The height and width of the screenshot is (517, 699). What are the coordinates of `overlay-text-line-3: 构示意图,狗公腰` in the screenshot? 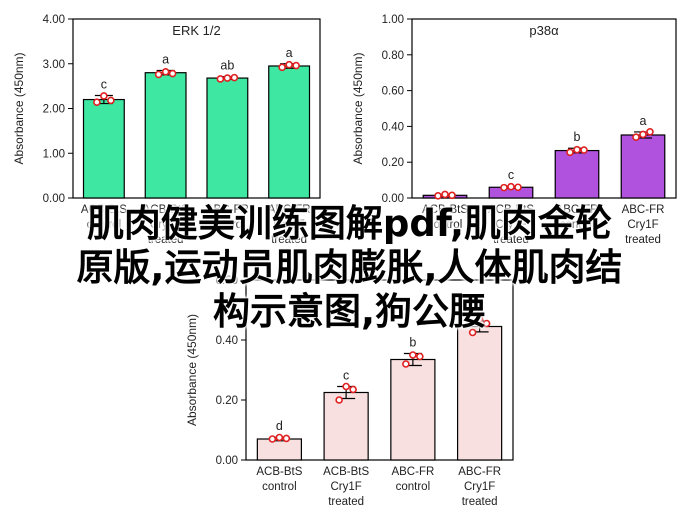 It's located at (349, 311).